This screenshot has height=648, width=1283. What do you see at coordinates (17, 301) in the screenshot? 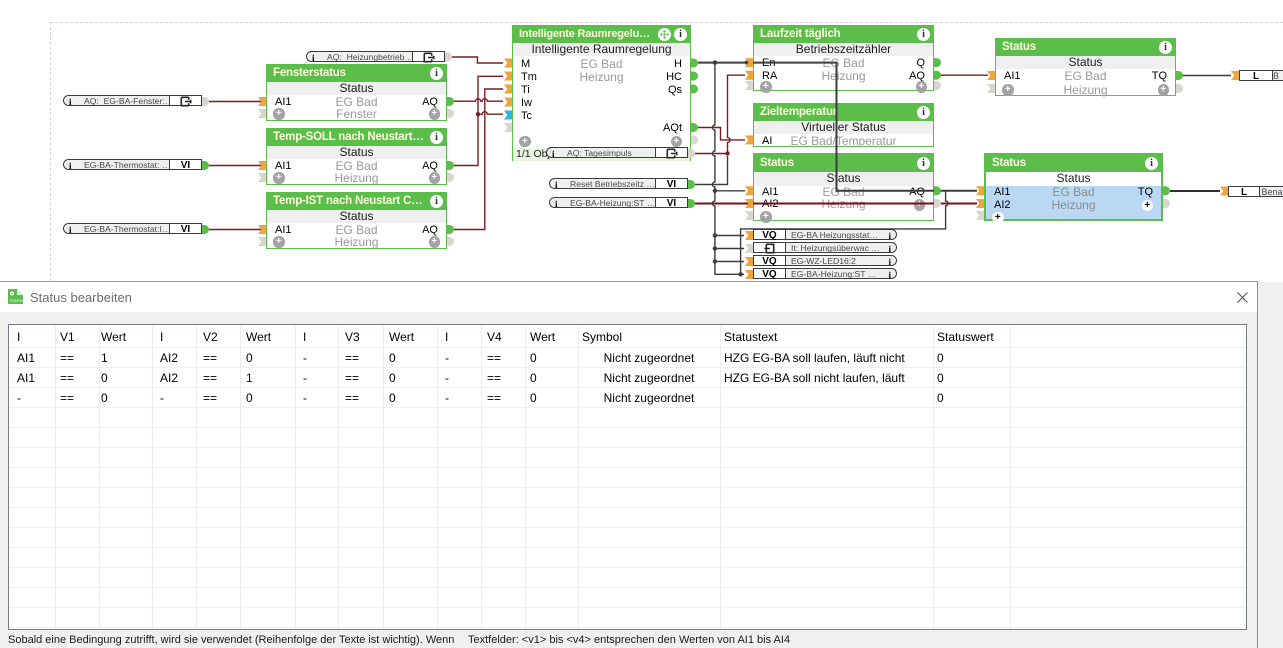
I see `svg-text: CONFIG` at bounding box center [17, 301].